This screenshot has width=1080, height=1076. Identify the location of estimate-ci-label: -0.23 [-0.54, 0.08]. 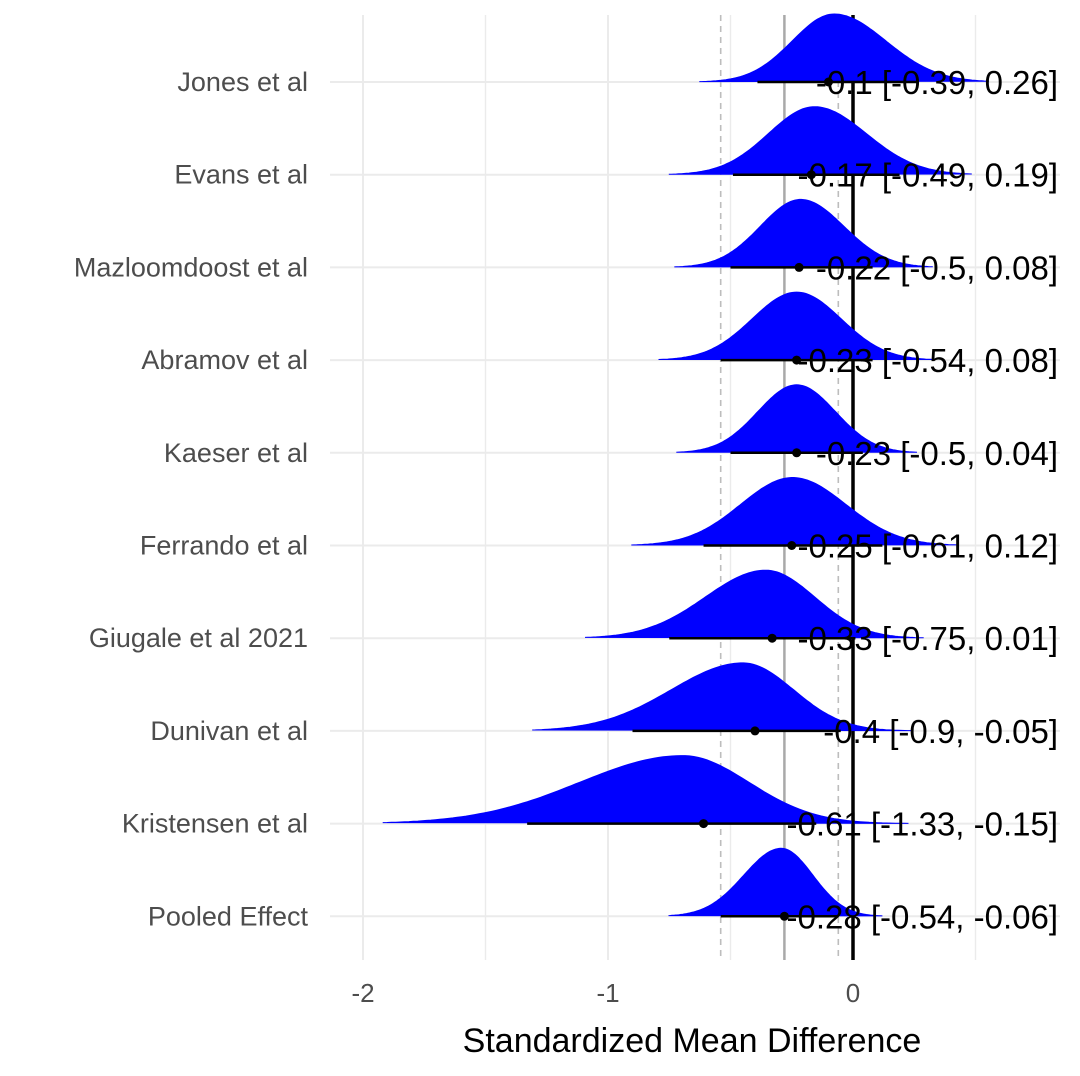
(927, 360).